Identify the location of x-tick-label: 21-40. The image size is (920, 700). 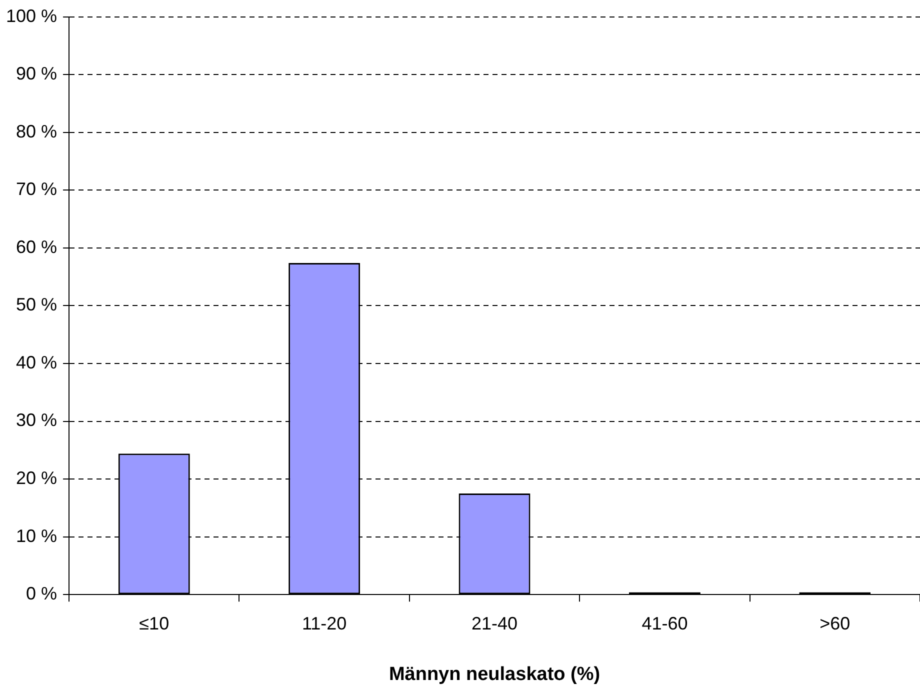
(494, 623).